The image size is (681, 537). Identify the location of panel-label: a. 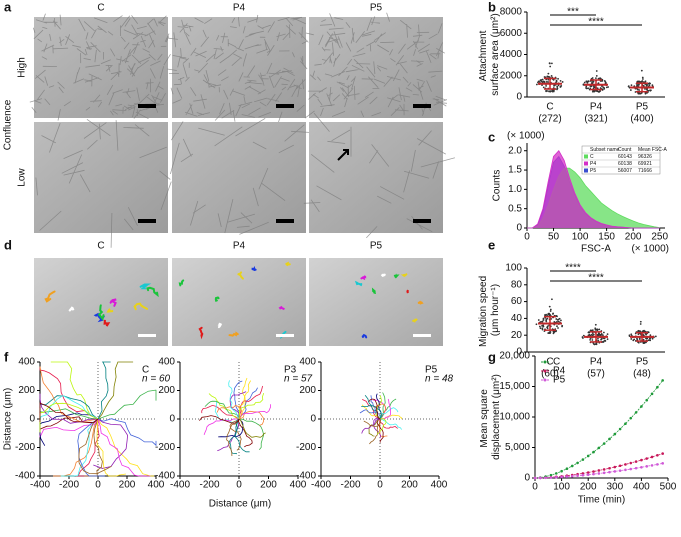
(8, 7).